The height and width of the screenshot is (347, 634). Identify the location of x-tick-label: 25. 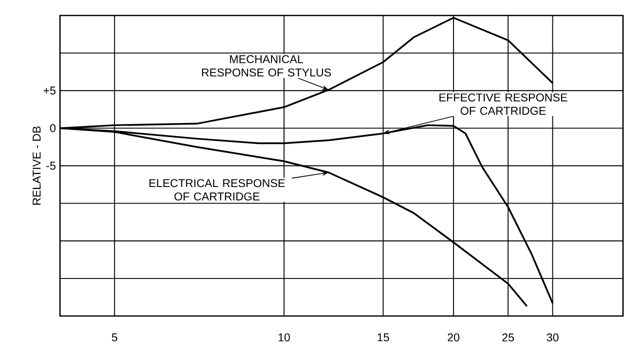
(508, 337).